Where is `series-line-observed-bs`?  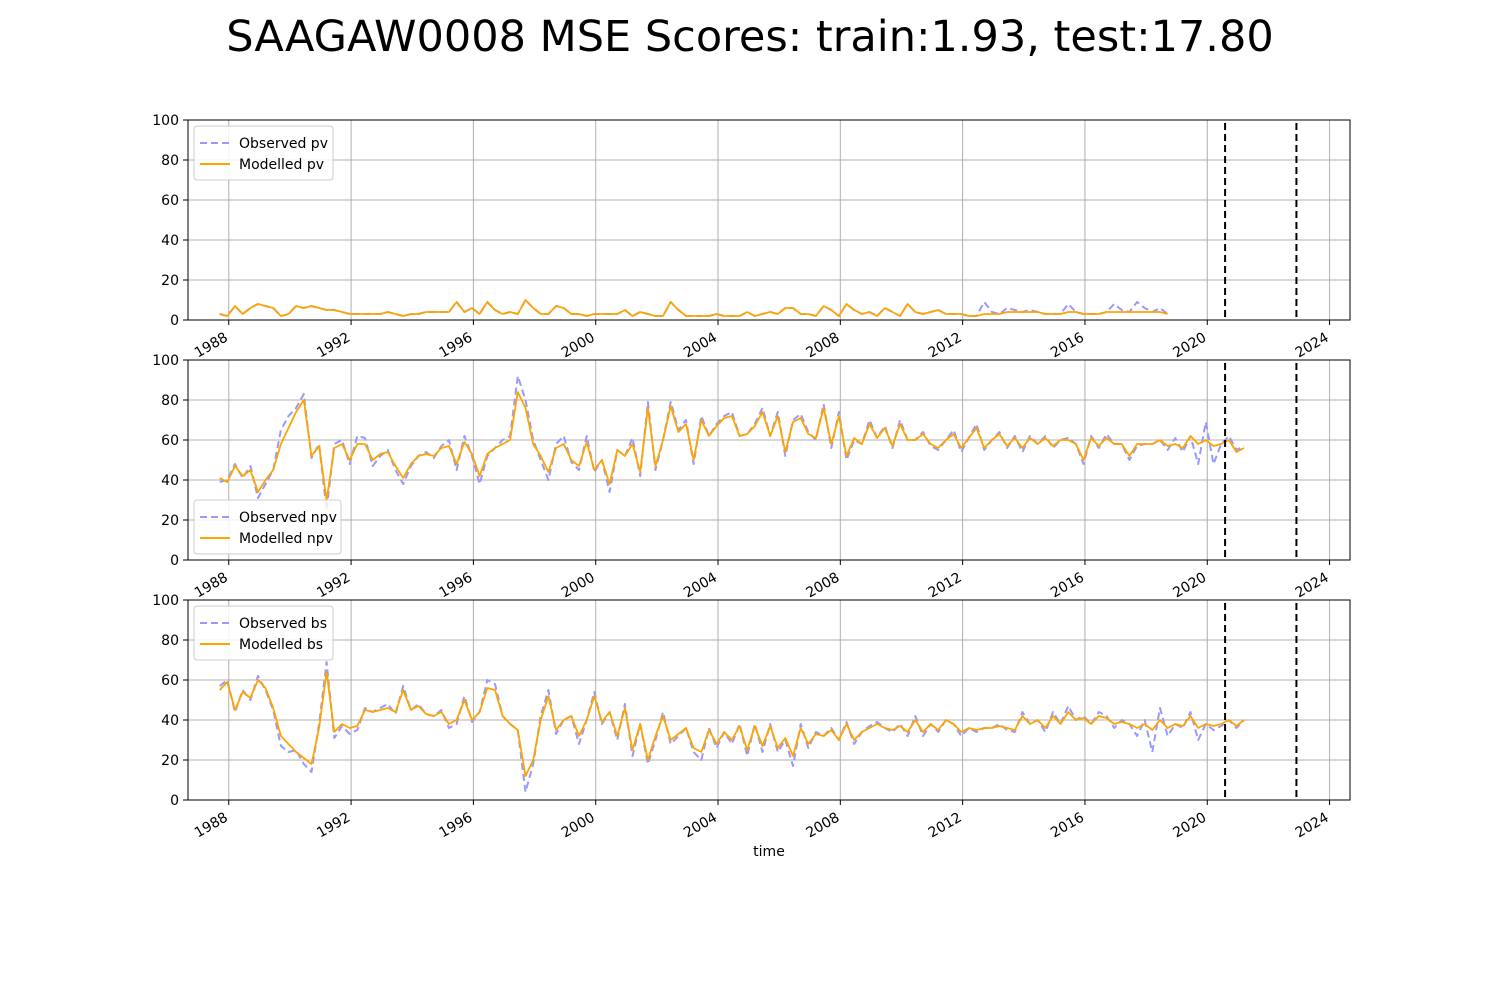 series-line-observed-bs is located at coordinates (732, 727).